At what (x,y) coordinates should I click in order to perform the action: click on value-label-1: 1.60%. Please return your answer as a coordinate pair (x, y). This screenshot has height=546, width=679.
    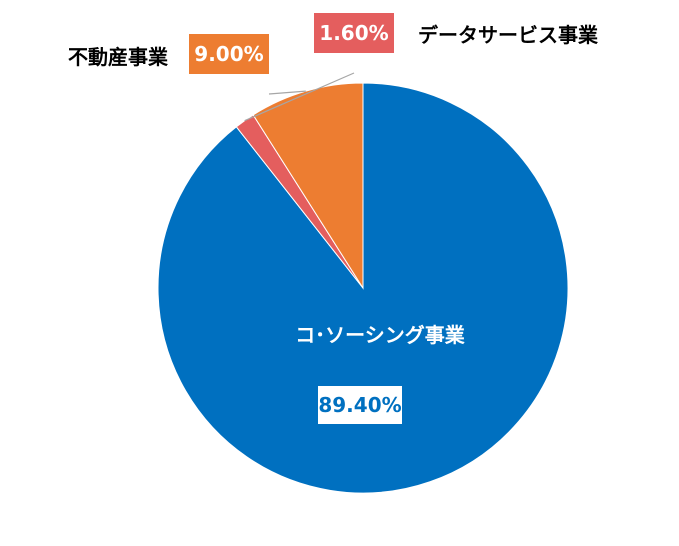
    Looking at the image, I should click on (353, 33).